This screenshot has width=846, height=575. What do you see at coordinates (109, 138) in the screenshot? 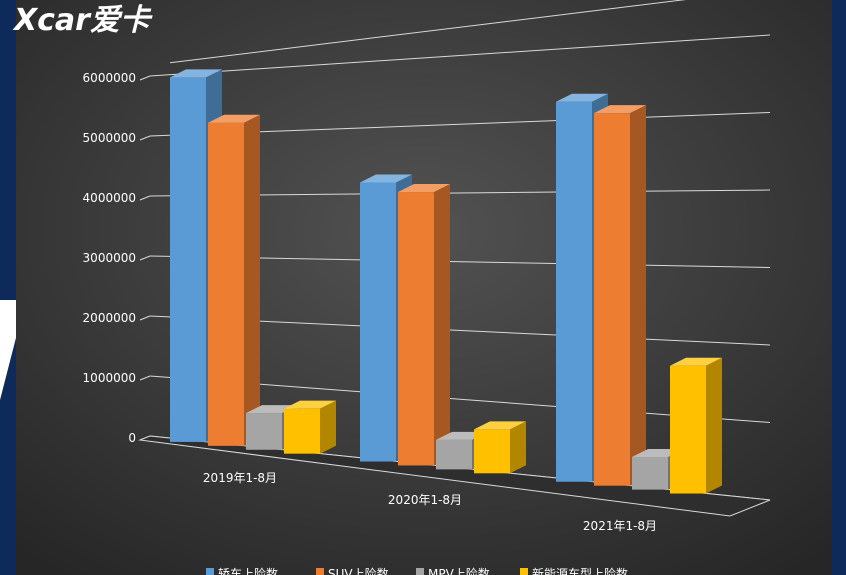
I see `y-tick-label: 5000000` at bounding box center [109, 138].